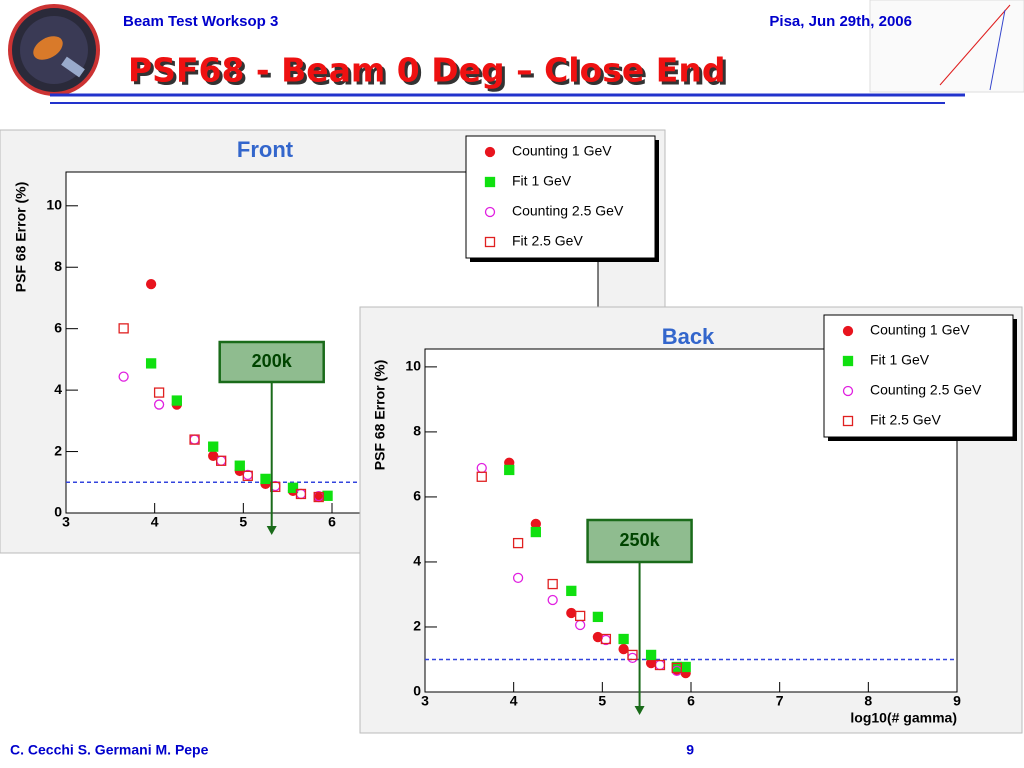  Describe the element at coordinates (780, 701) in the screenshot. I see `x-tick-label: 7` at that location.